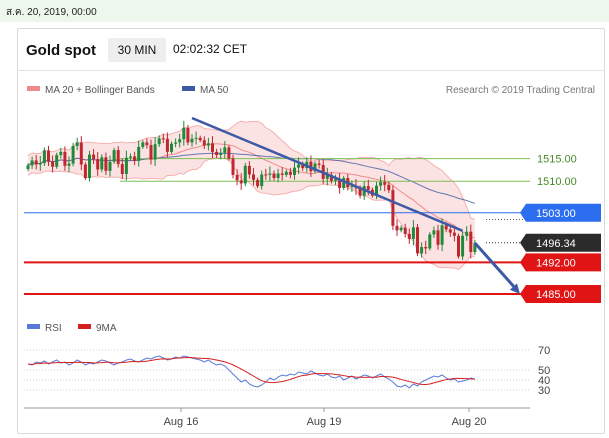 The image size is (609, 438). Describe the element at coordinates (137, 50) in the screenshot. I see `timeframe-button: 30 MIN` at that location.